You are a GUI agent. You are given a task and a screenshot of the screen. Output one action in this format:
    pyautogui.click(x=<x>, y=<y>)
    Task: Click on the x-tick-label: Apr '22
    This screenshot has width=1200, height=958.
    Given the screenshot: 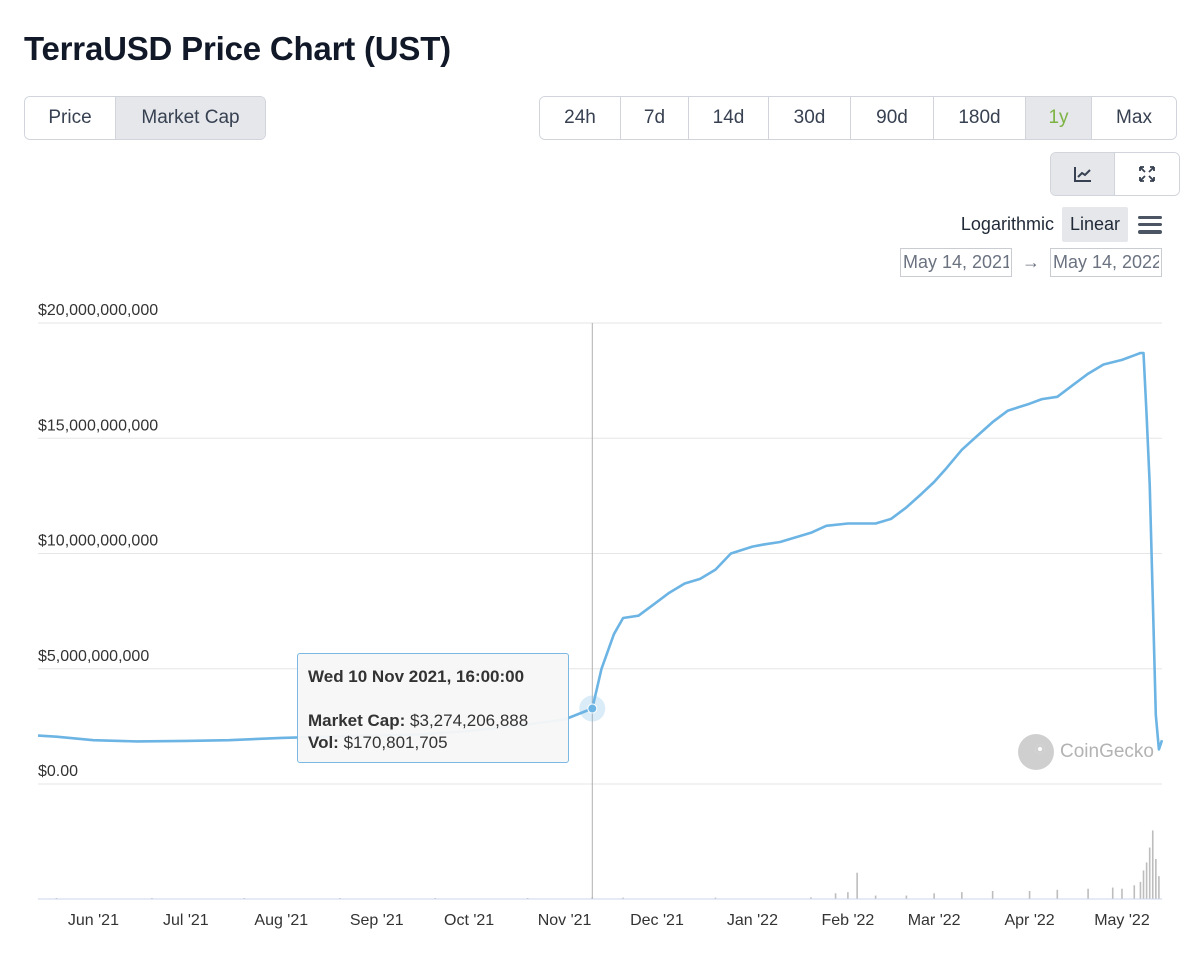 What is the action you would take?
    pyautogui.click(x=1029, y=920)
    